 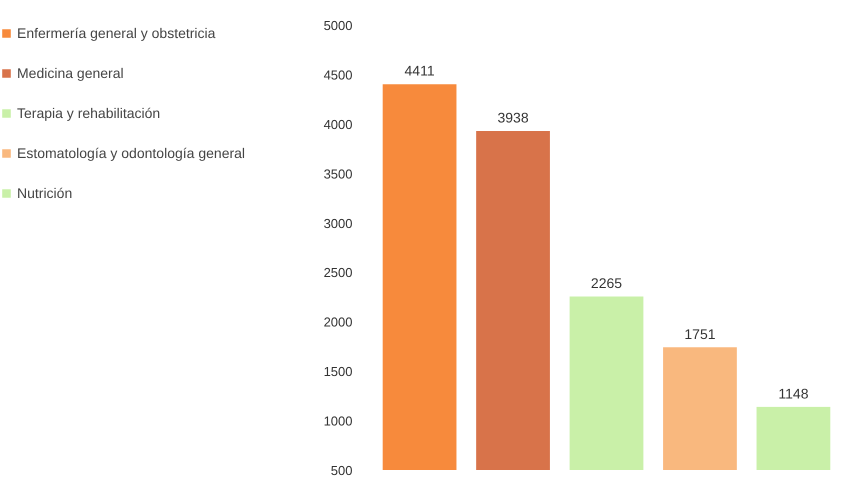 What do you see at coordinates (44, 193) in the screenshot?
I see `legend-label: Nutrición` at bounding box center [44, 193].